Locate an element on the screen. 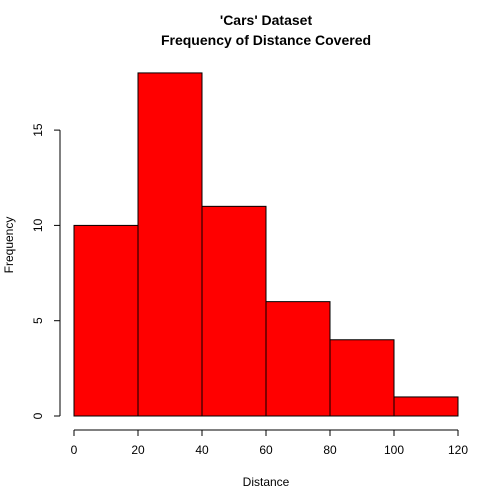 The image size is (504, 504). x-tick-label: 40 is located at coordinates (202, 450).